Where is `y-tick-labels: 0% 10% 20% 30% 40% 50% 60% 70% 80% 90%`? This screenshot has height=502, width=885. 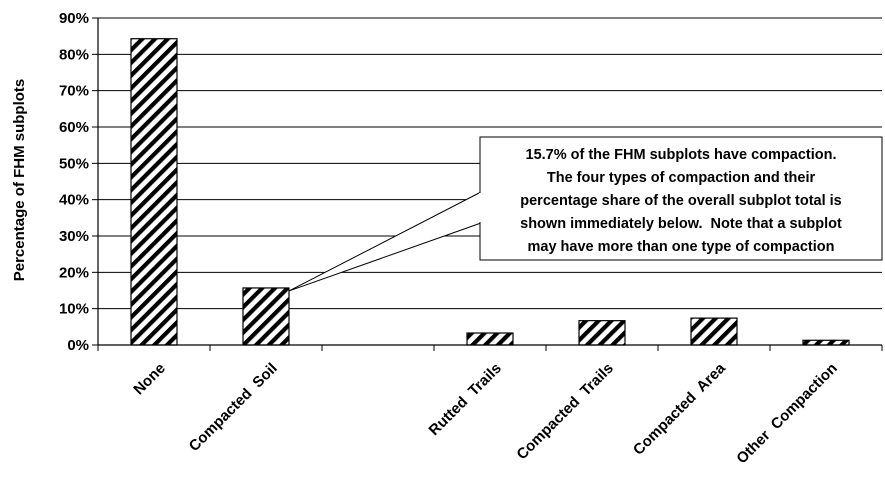 y-tick-labels: 0% 10% 20% 30% 40% 50% 60% 70% 80% 90% is located at coordinates (74, 182).